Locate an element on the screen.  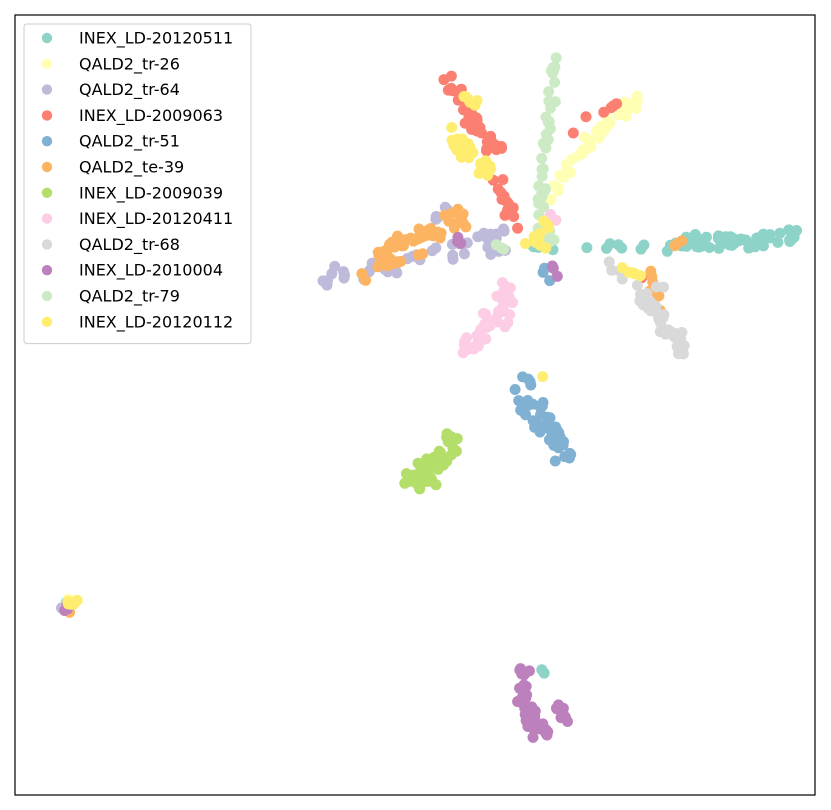
legend-label: INEX_LD-2009063 is located at coordinates (151, 116).